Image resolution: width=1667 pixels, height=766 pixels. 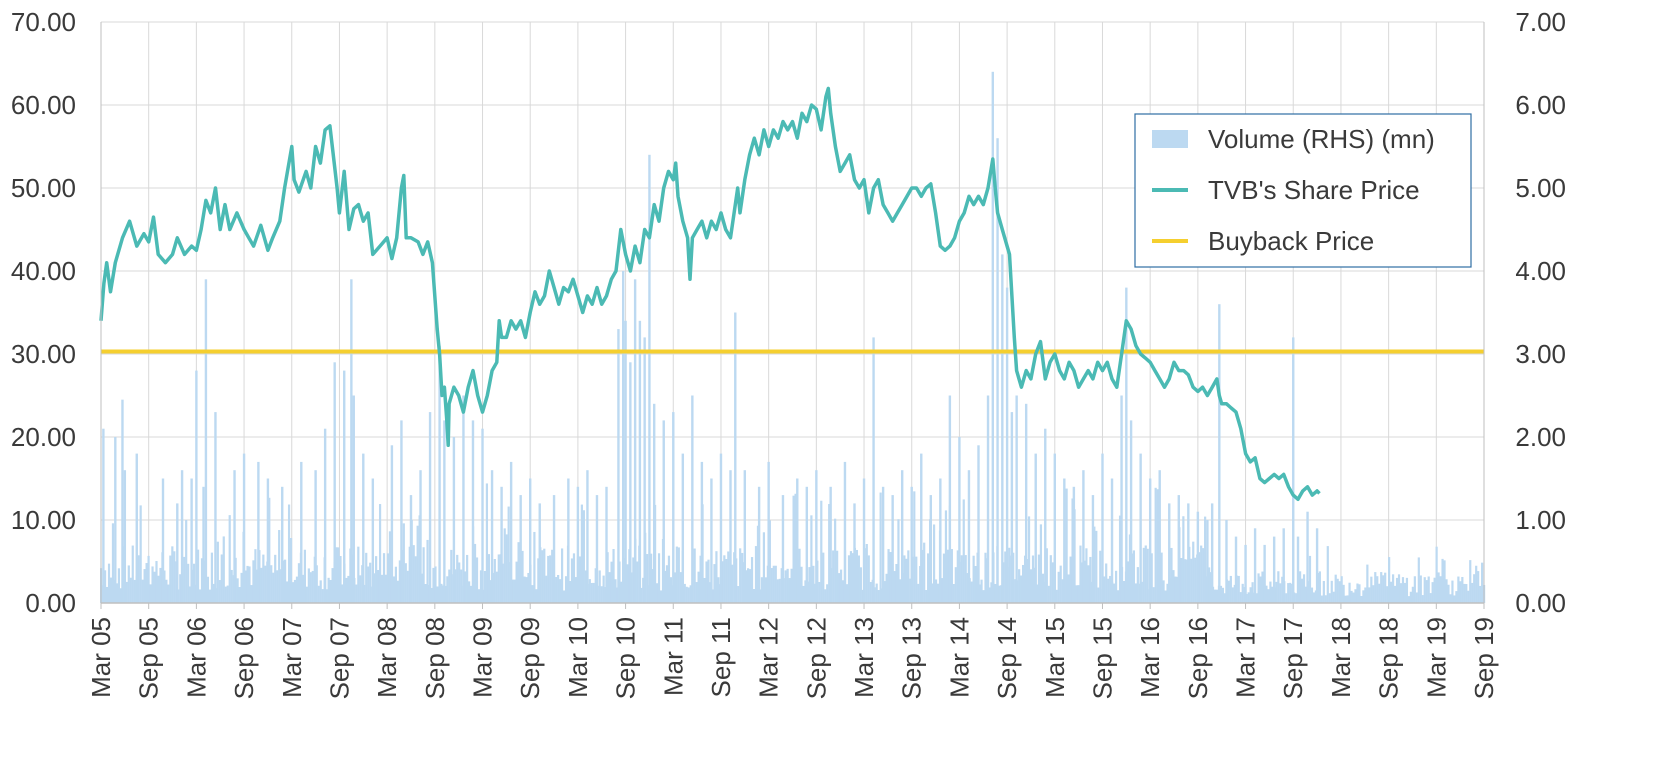 What do you see at coordinates (339, 658) in the screenshot?
I see `x-tick-label: Sep 07` at bounding box center [339, 658].